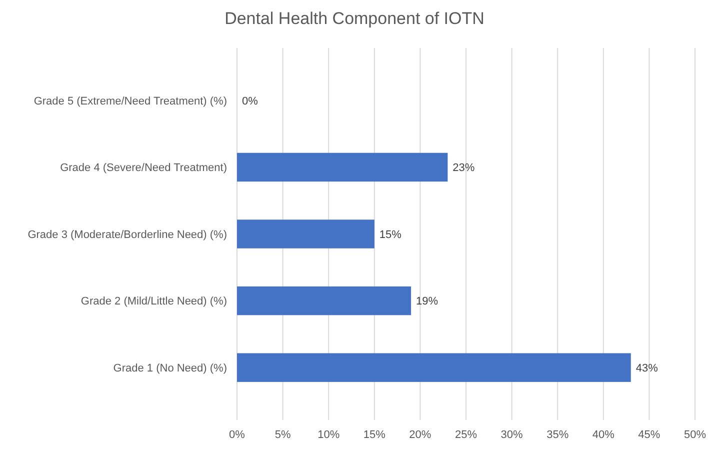 The height and width of the screenshot is (454, 709). What do you see at coordinates (153, 302) in the screenshot?
I see `y-tick-label: Grade 2 (Mild/Little Need) (%)` at bounding box center [153, 302].